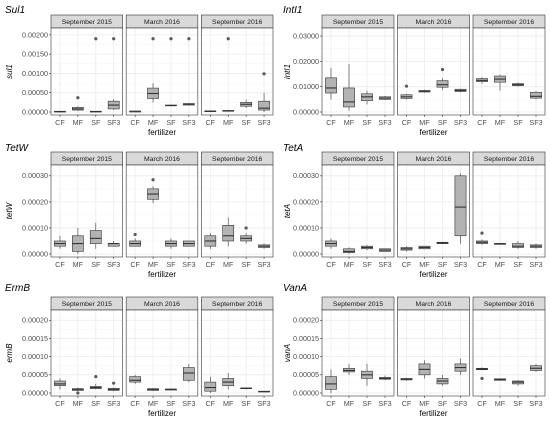 The height and width of the screenshot is (424, 550). I want to click on y-axis-label: tetA, so click(287, 211).